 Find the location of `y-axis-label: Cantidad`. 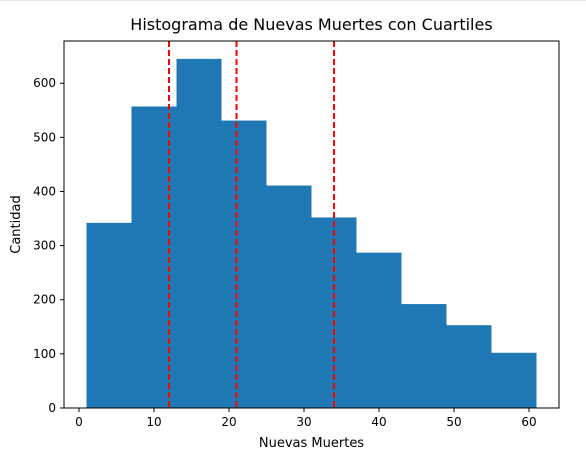

y-axis-label: Cantidad is located at coordinates (16, 224).